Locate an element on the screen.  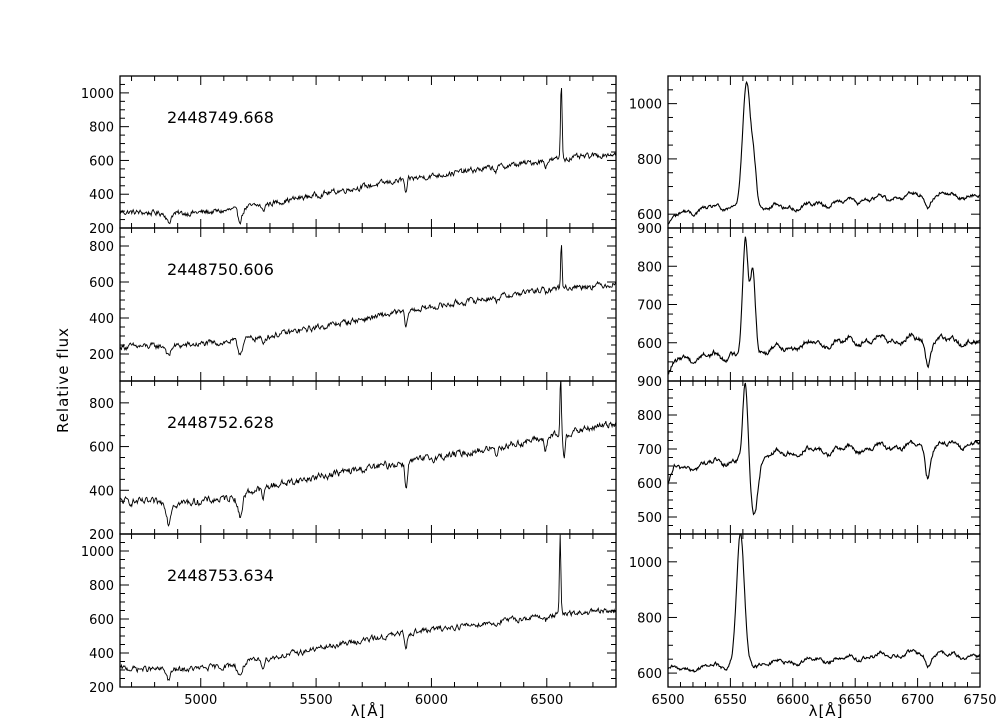
x-tick-label: 5500 is located at coordinates (316, 700).